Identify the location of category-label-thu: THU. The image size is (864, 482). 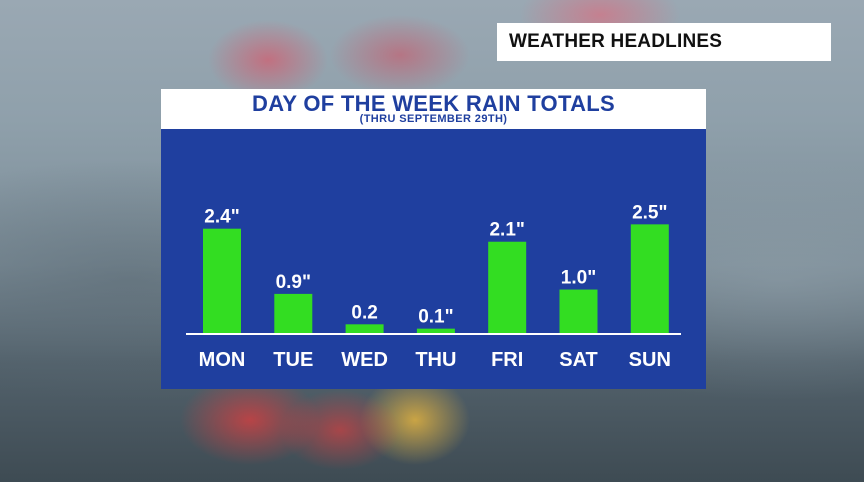
(435, 360).